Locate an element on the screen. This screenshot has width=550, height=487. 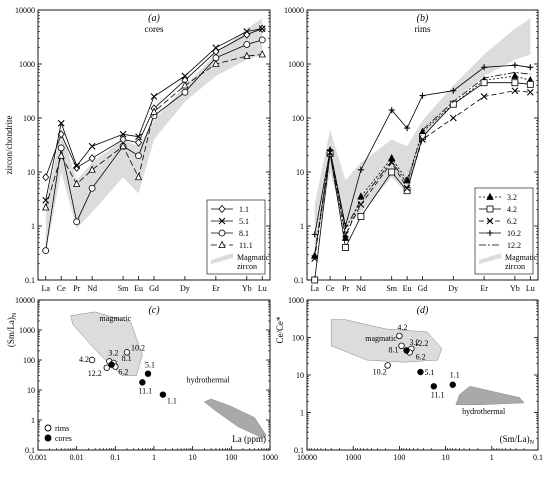
panel-d-ylabel: Ce/Ce* is located at coordinates (280, 329).